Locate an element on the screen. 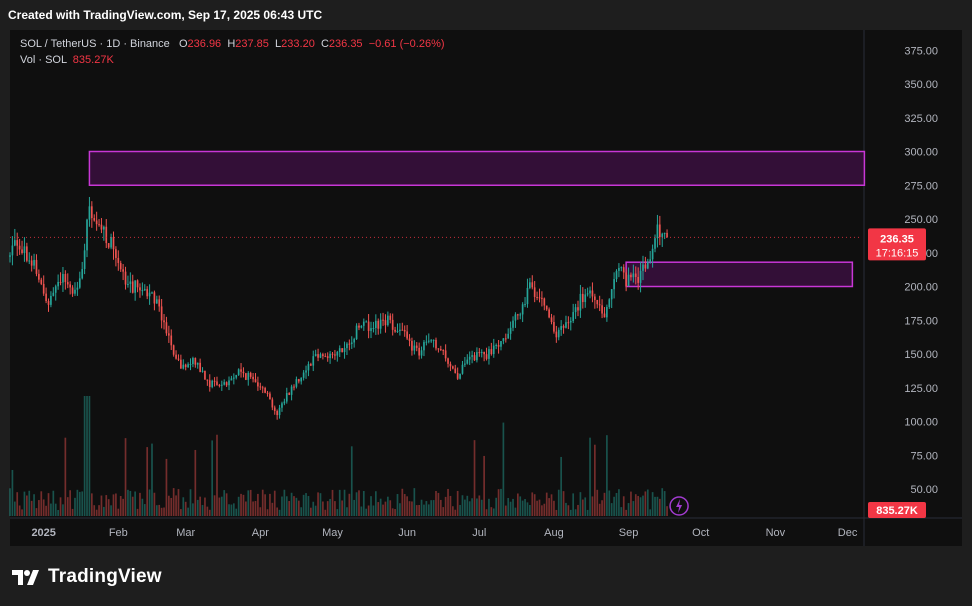  symbol-label: SOL / TetherUS · 1D · Binance is located at coordinates (95, 44).